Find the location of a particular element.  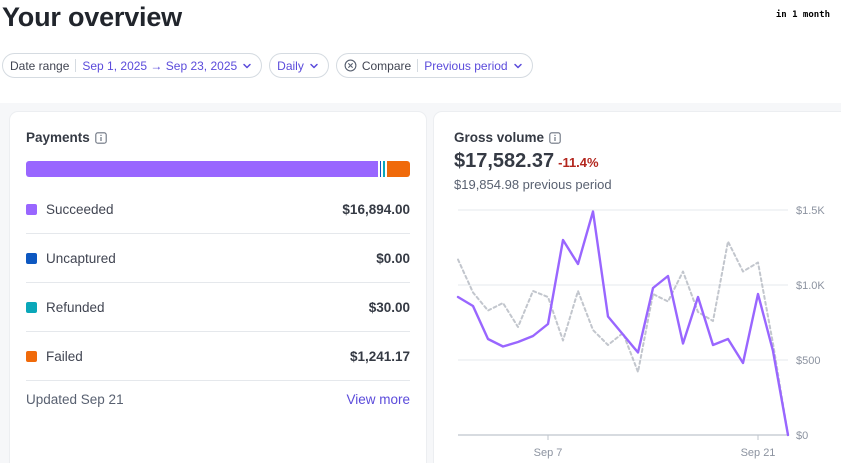

interval-value: Daily is located at coordinates (290, 65).